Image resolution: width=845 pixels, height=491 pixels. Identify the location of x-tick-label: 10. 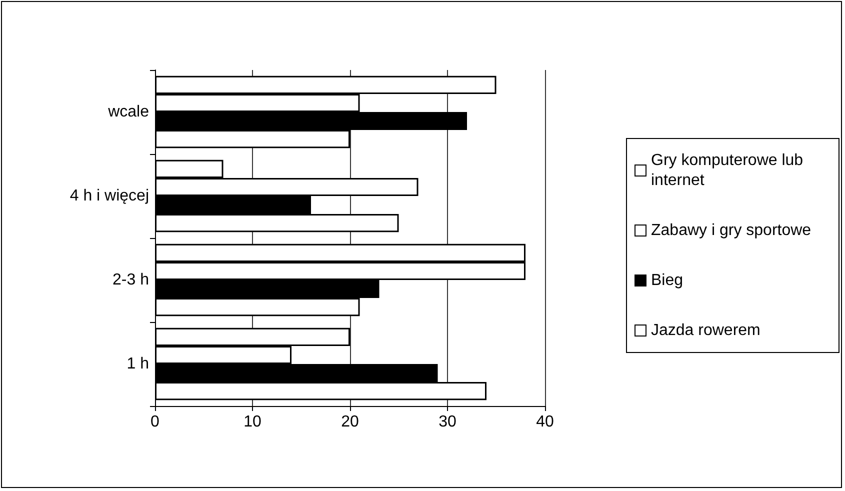
(253, 422).